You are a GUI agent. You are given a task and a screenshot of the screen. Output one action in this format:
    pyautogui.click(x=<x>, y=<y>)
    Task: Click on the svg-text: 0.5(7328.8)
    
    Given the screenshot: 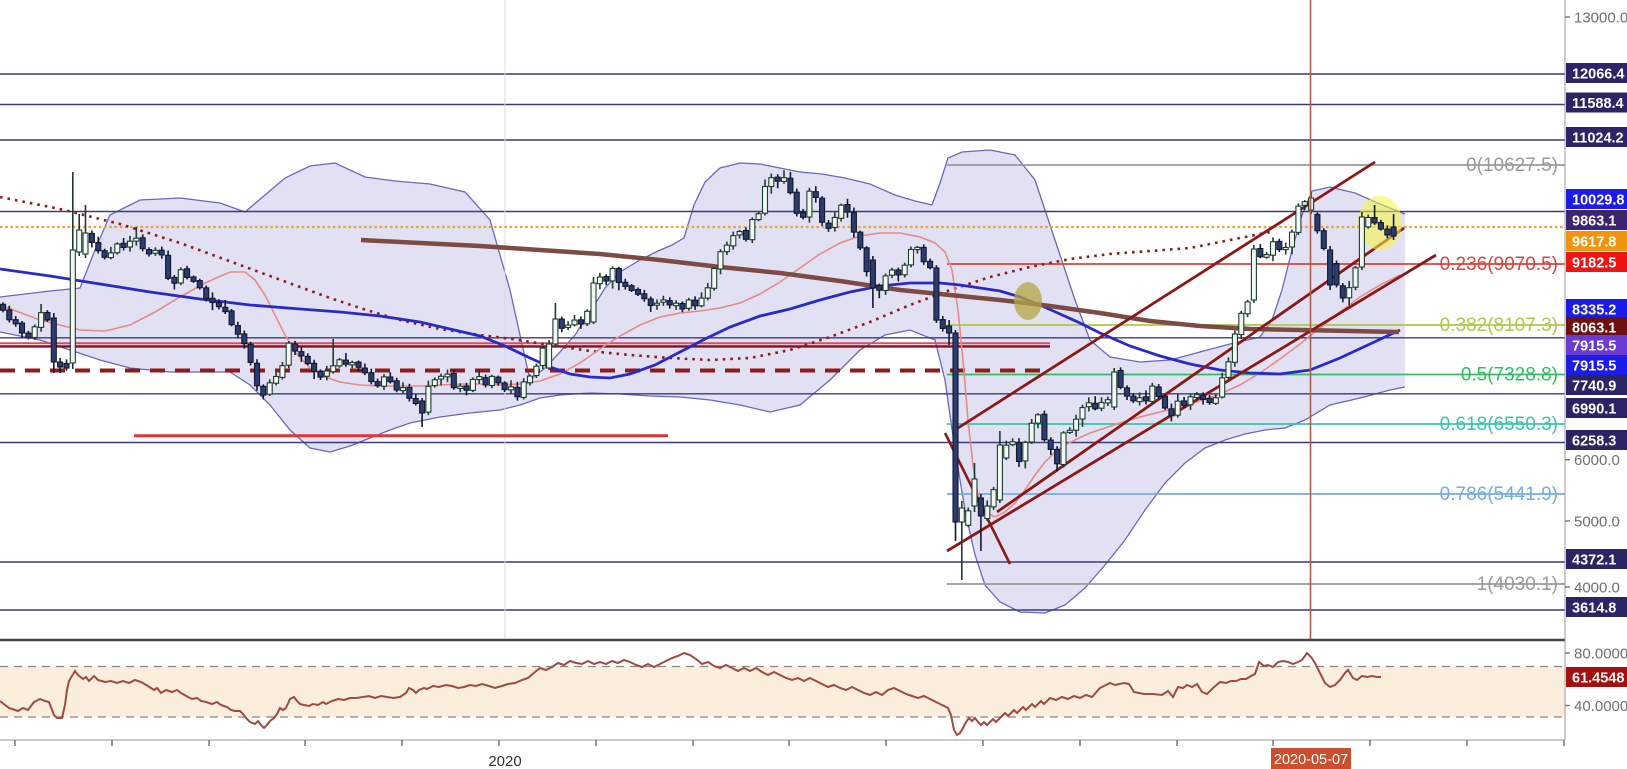 What is the action you would take?
    pyautogui.click(x=1509, y=375)
    